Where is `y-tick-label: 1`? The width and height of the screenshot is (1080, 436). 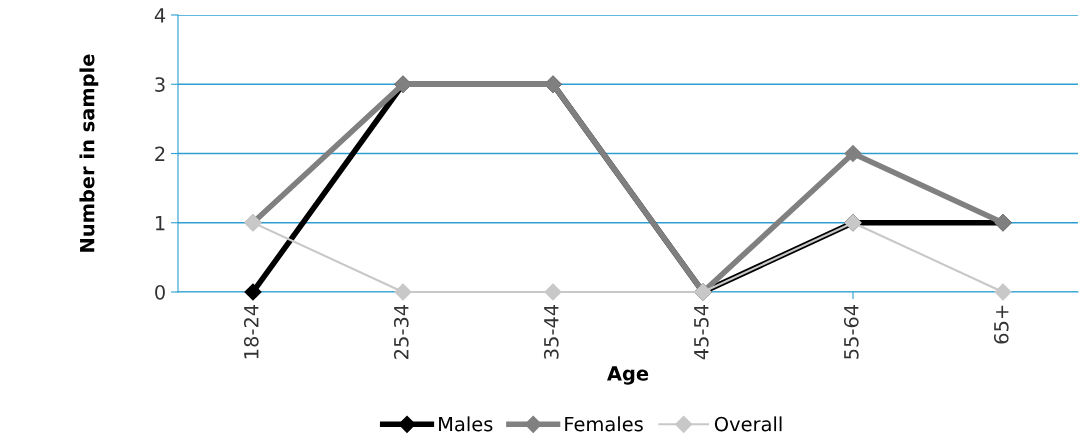 y-tick-label: 1 is located at coordinates (160, 223).